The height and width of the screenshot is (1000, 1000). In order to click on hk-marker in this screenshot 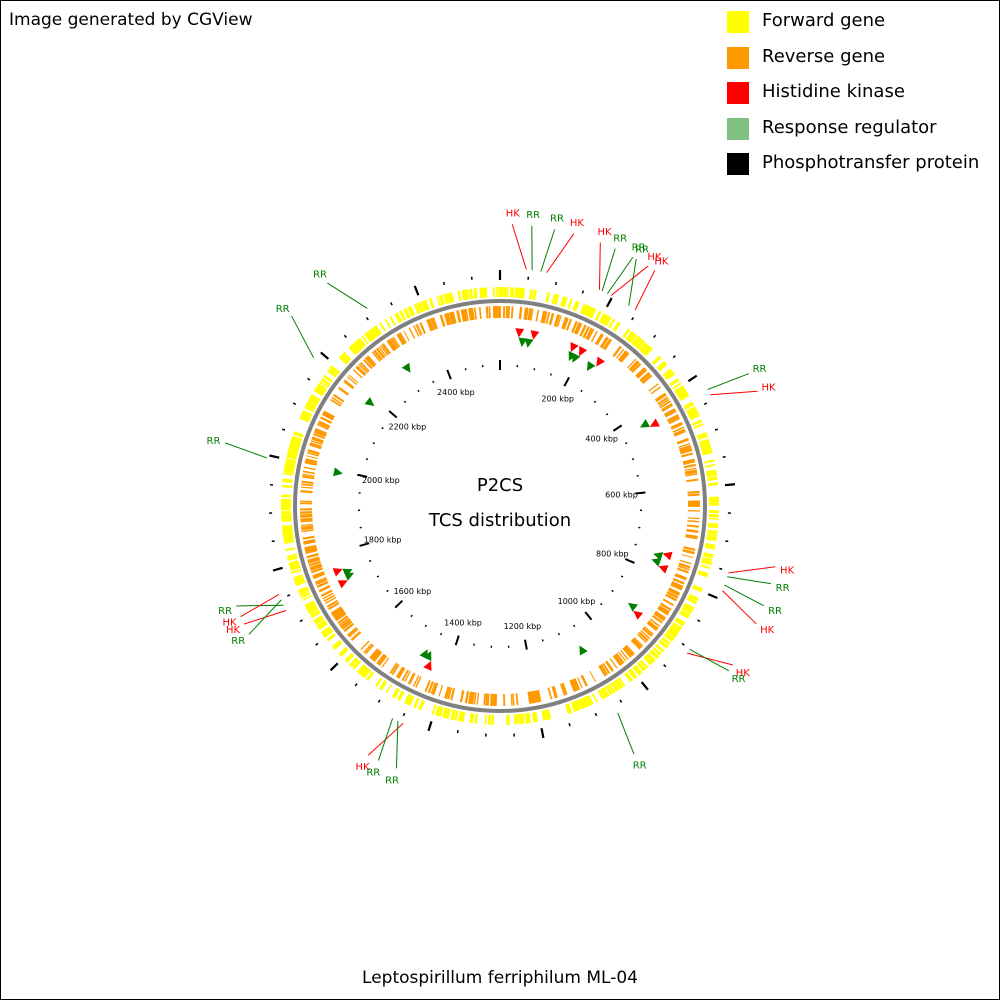, I will do `click(663, 569)`.